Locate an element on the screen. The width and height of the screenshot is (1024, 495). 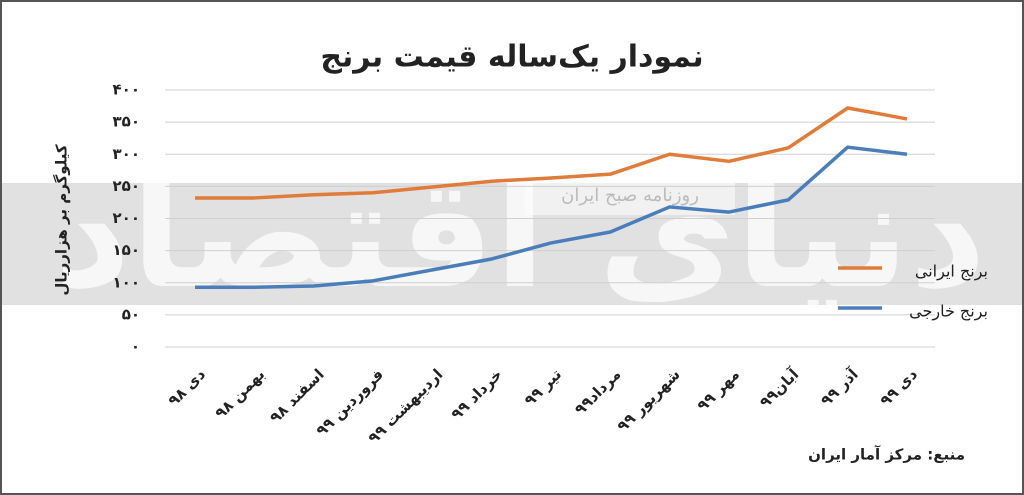
source: منبع: مرکز آمار ایران is located at coordinates (886, 455).